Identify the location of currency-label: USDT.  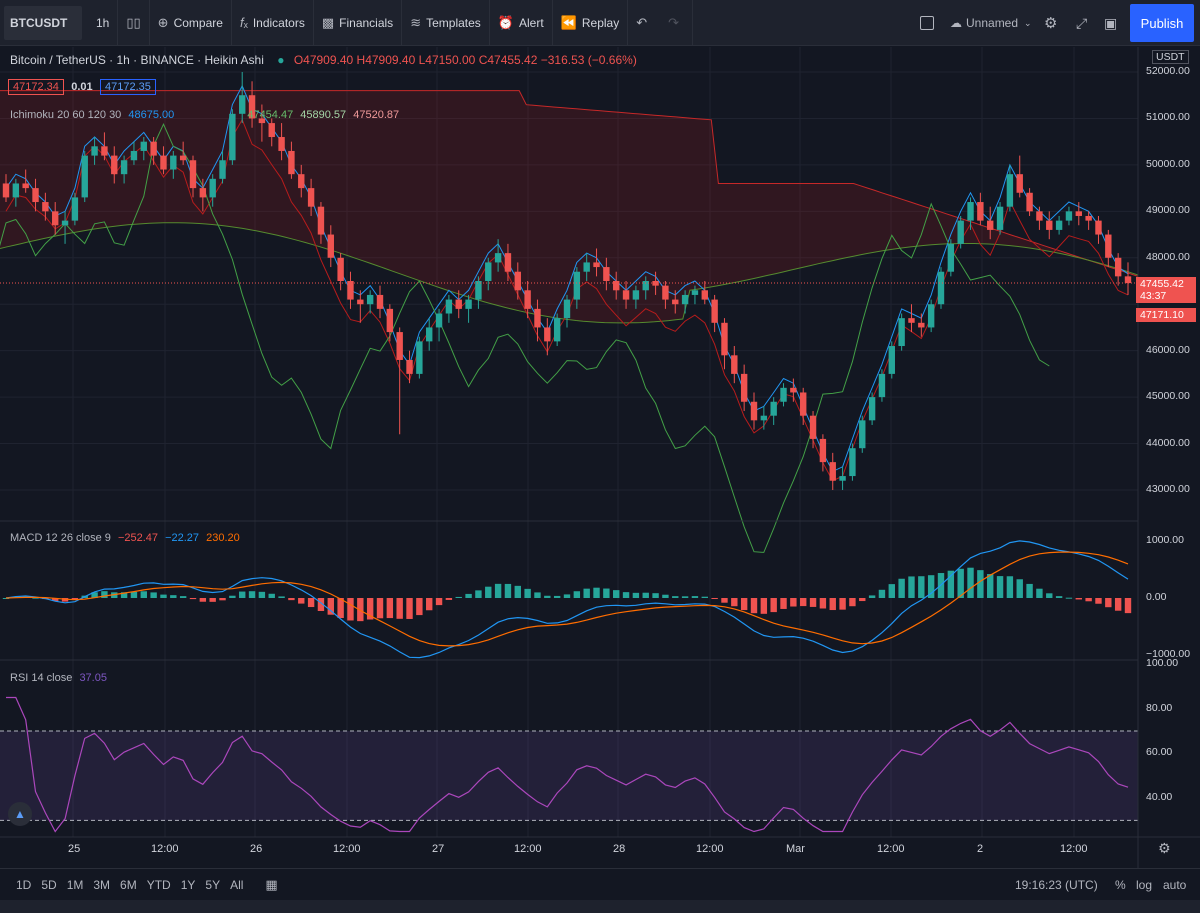
(1170, 57).